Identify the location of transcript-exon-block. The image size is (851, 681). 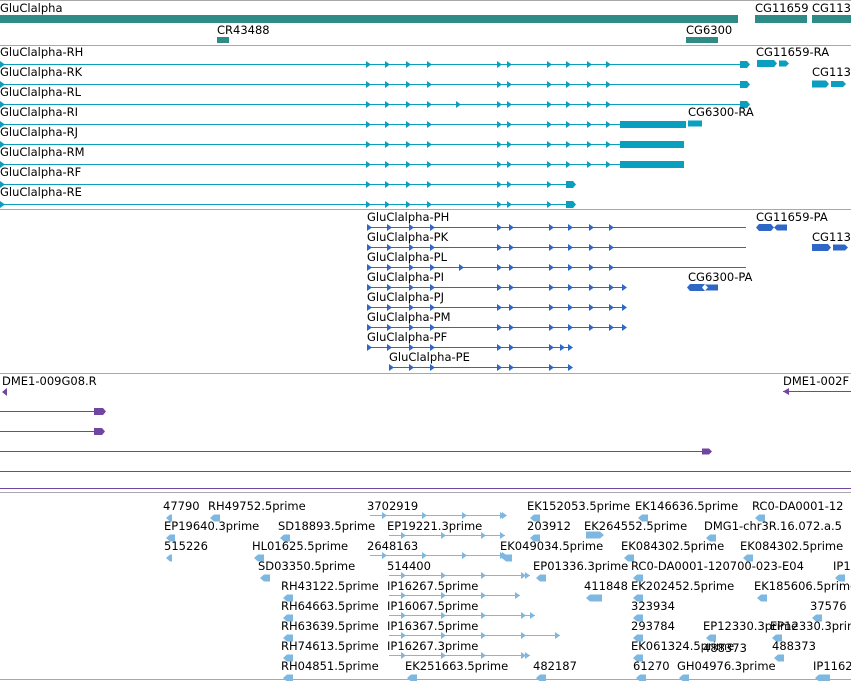
(652, 164).